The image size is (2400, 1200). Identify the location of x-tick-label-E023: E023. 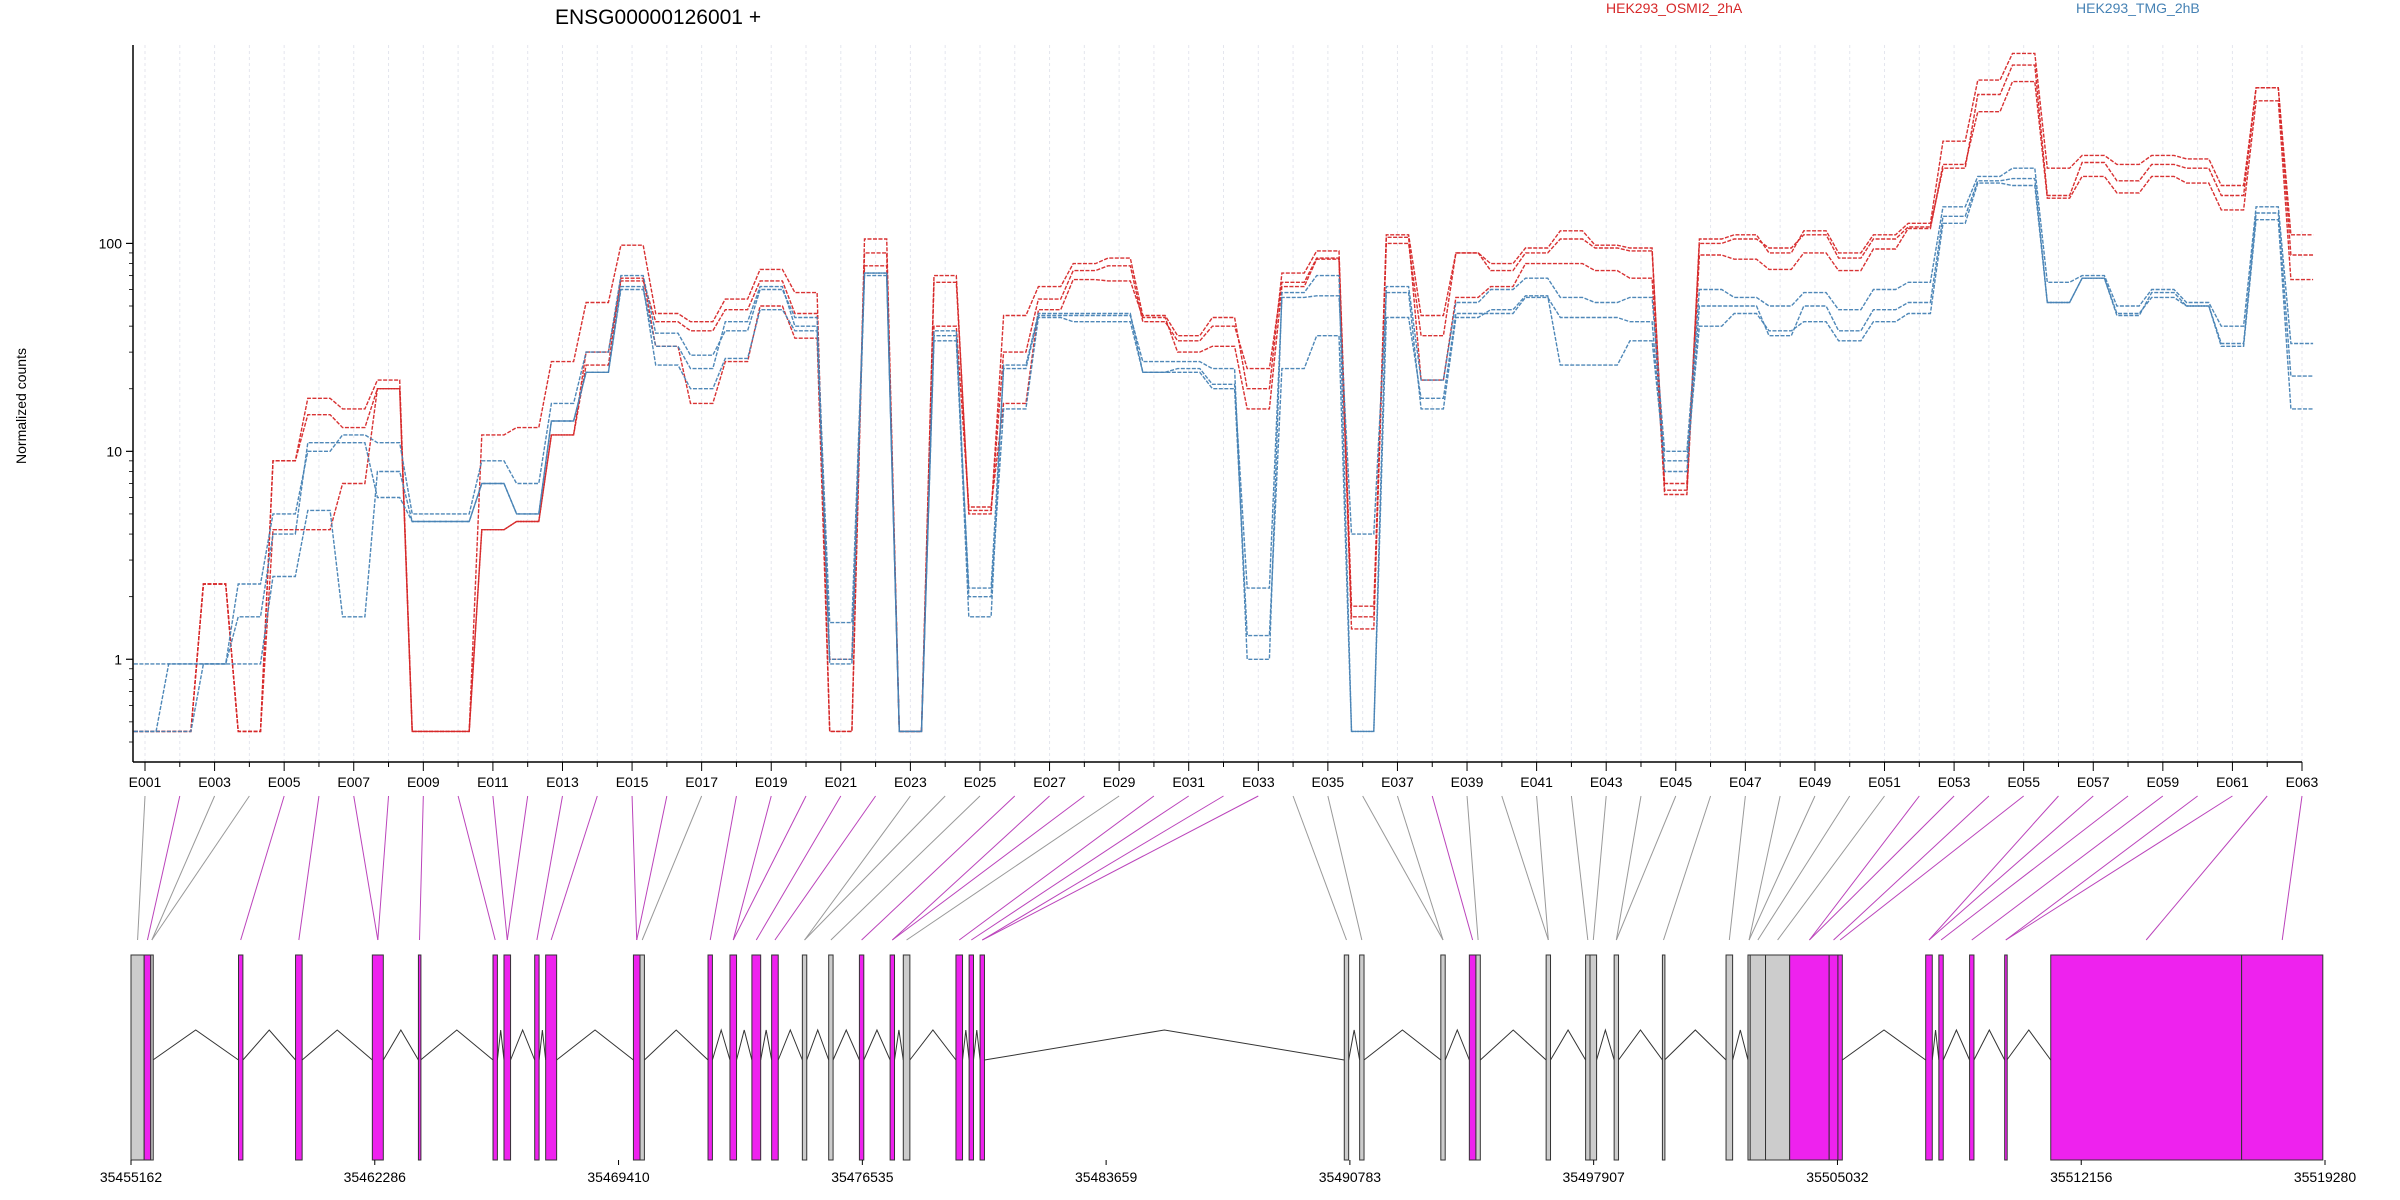
(910, 782).